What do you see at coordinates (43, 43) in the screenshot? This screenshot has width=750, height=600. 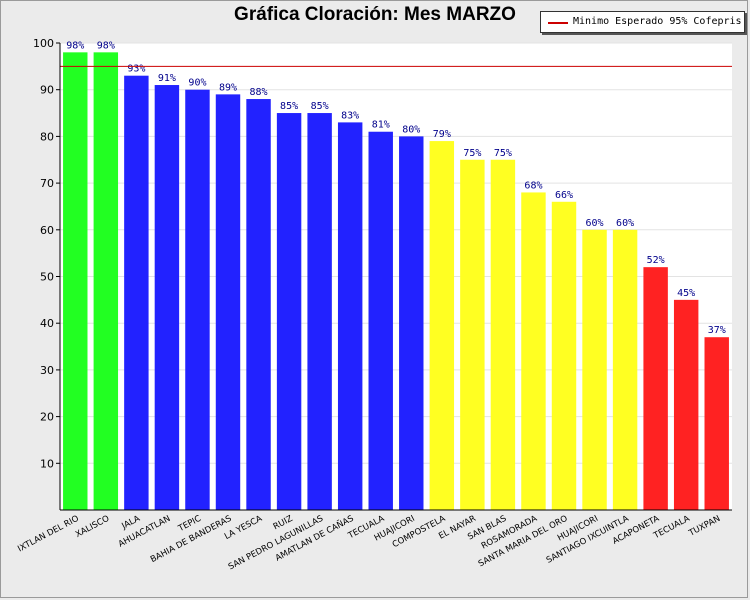 I see `y-tick-label: 100` at bounding box center [43, 43].